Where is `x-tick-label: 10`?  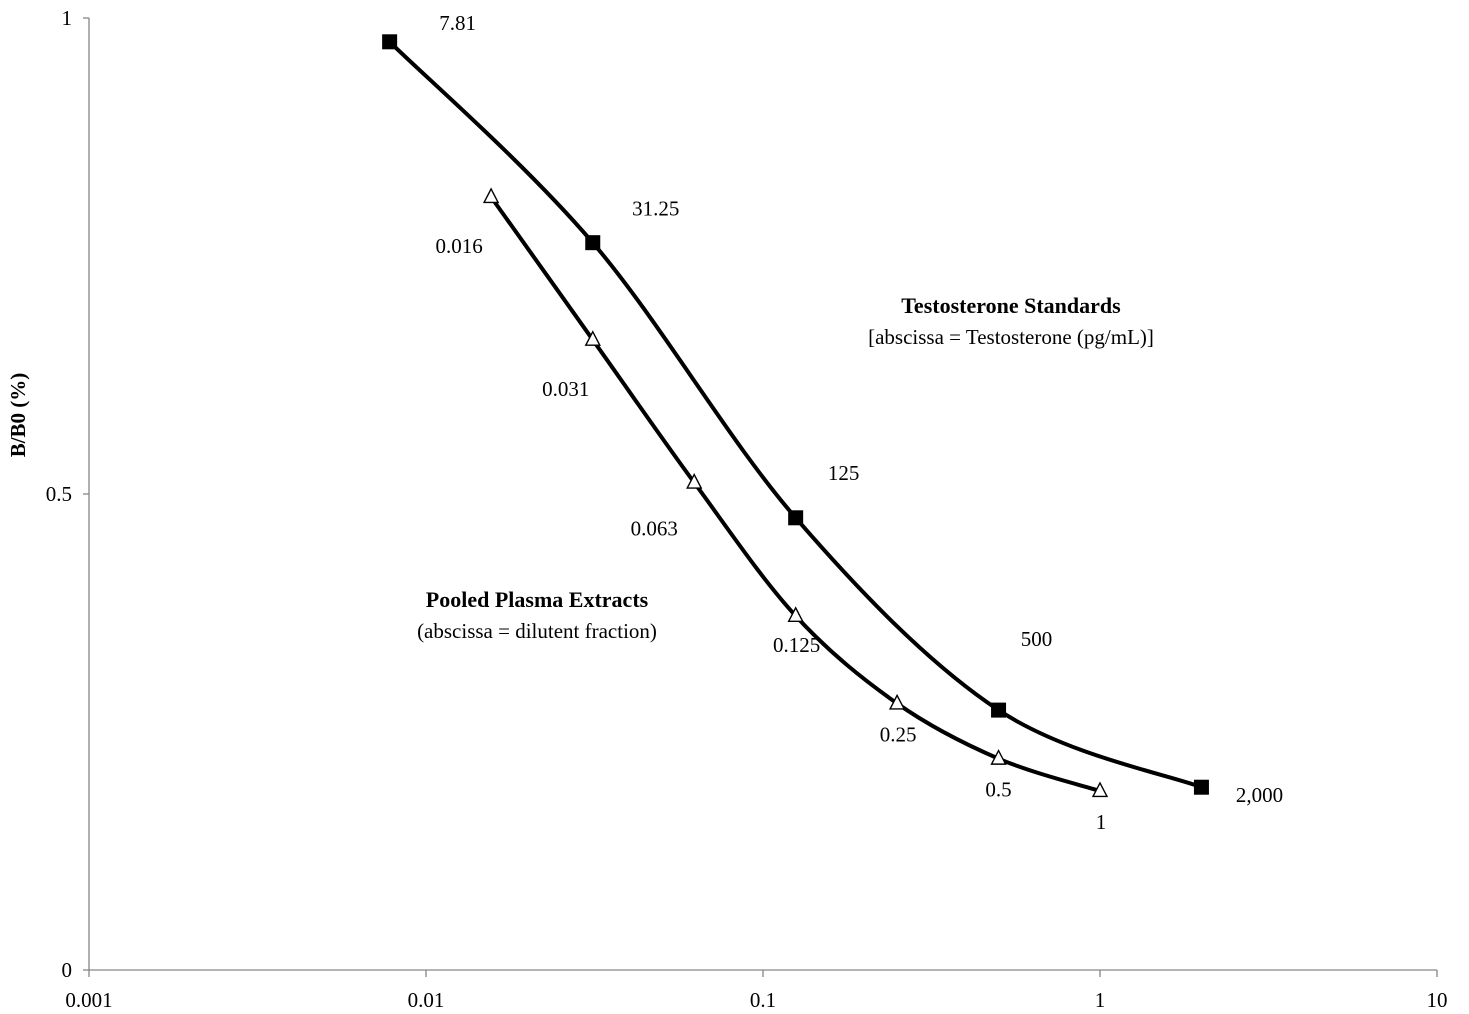 x-tick-label: 10 is located at coordinates (1437, 1000).